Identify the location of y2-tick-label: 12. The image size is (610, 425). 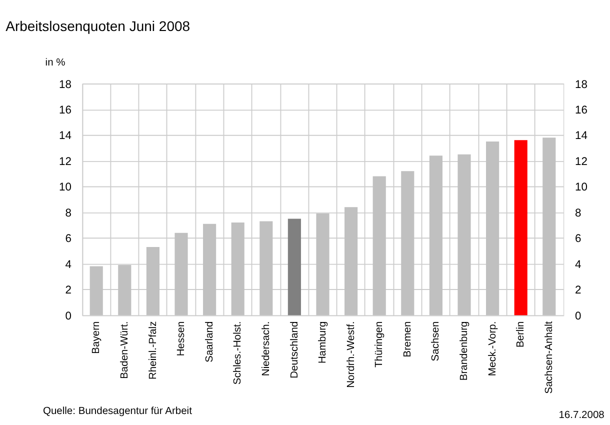
(581, 162).